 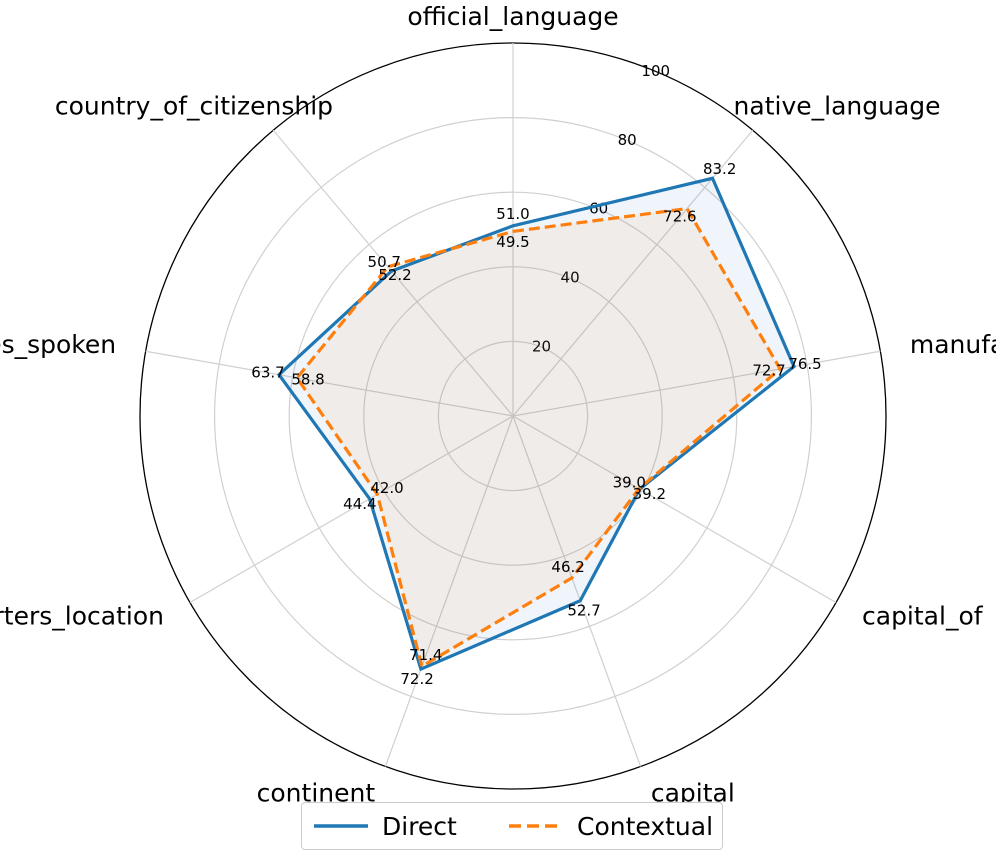 What do you see at coordinates (425, 655) in the screenshot?
I see `value-label-contextual-continent: 71.4` at bounding box center [425, 655].